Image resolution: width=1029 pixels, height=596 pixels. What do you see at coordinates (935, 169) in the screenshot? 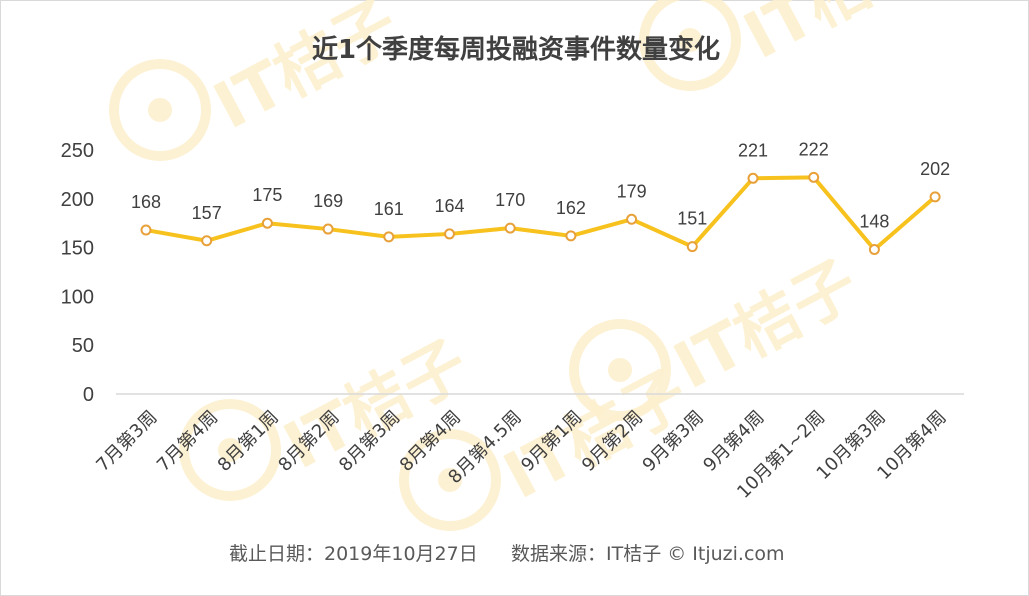
I see `data-label: 202` at bounding box center [935, 169].